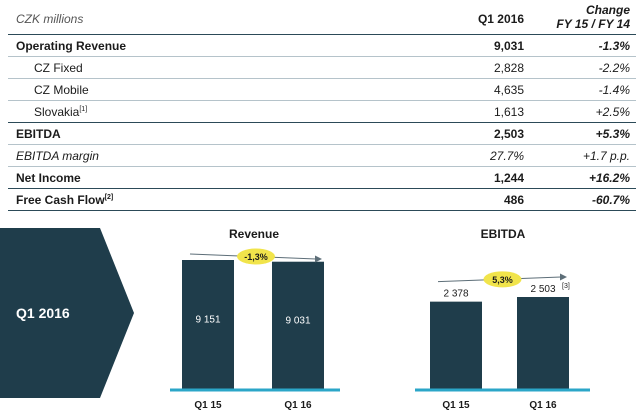  Describe the element at coordinates (322, 68) in the screenshot. I see `table-row: CZ Fixed 2,828 -2.2%` at that location.